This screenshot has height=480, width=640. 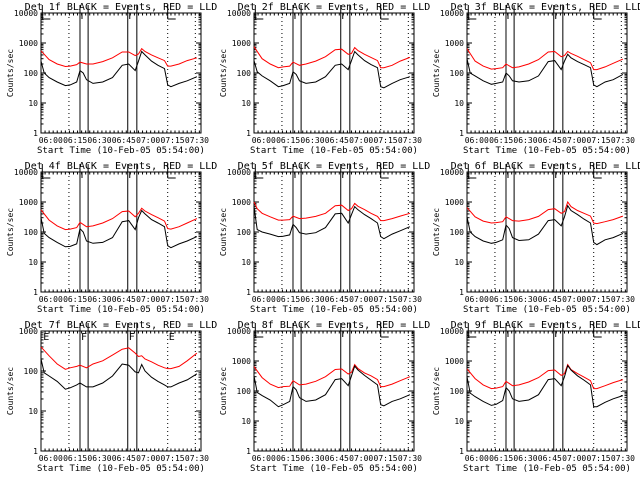 I want to click on panel-title: Det 4f BLACK = Events, RED = LLD, so click(x=121, y=166).